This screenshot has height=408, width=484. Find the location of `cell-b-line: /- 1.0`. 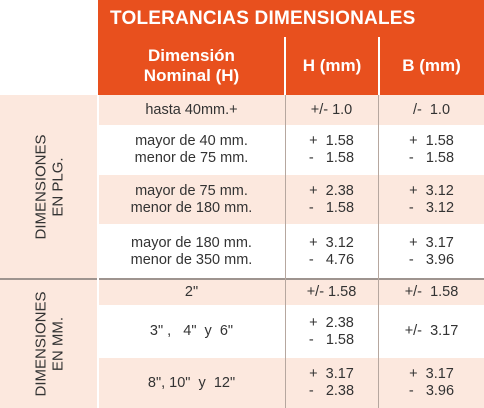

cell-b-line: /- 1.0 is located at coordinates (431, 109).